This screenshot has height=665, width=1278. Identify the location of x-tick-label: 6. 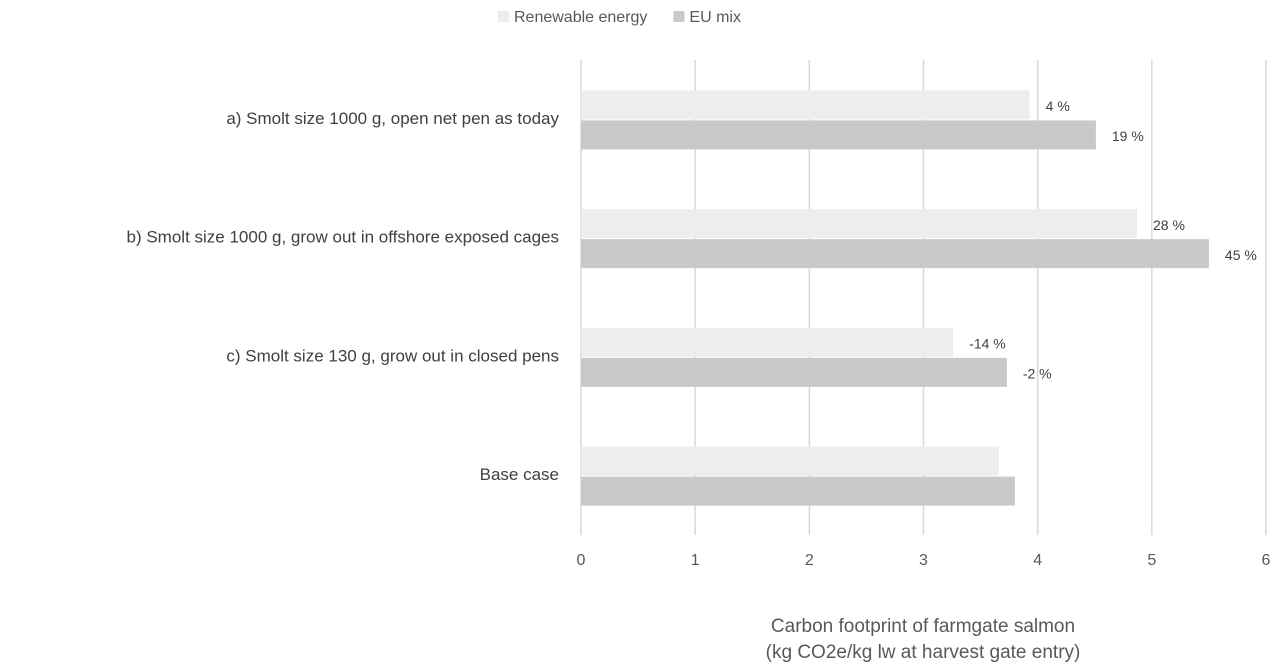
(1266, 560).